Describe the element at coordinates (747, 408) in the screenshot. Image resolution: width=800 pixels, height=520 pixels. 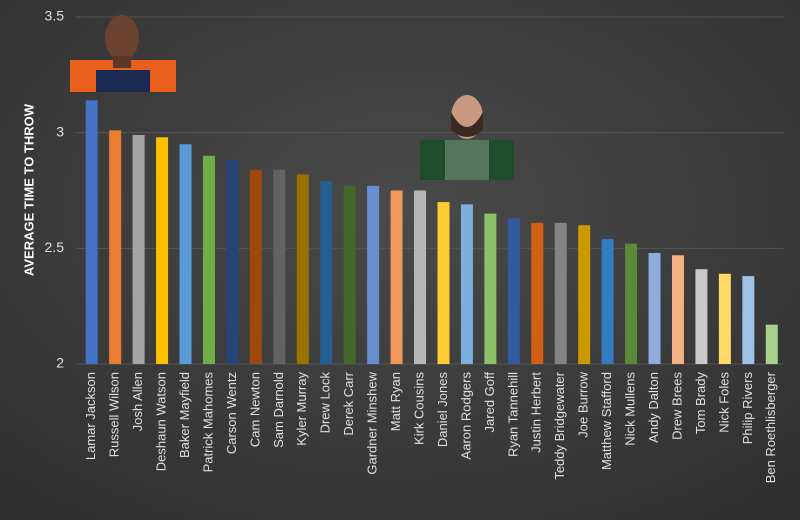
I see `x-tick-label: Philip Rivers` at that location.